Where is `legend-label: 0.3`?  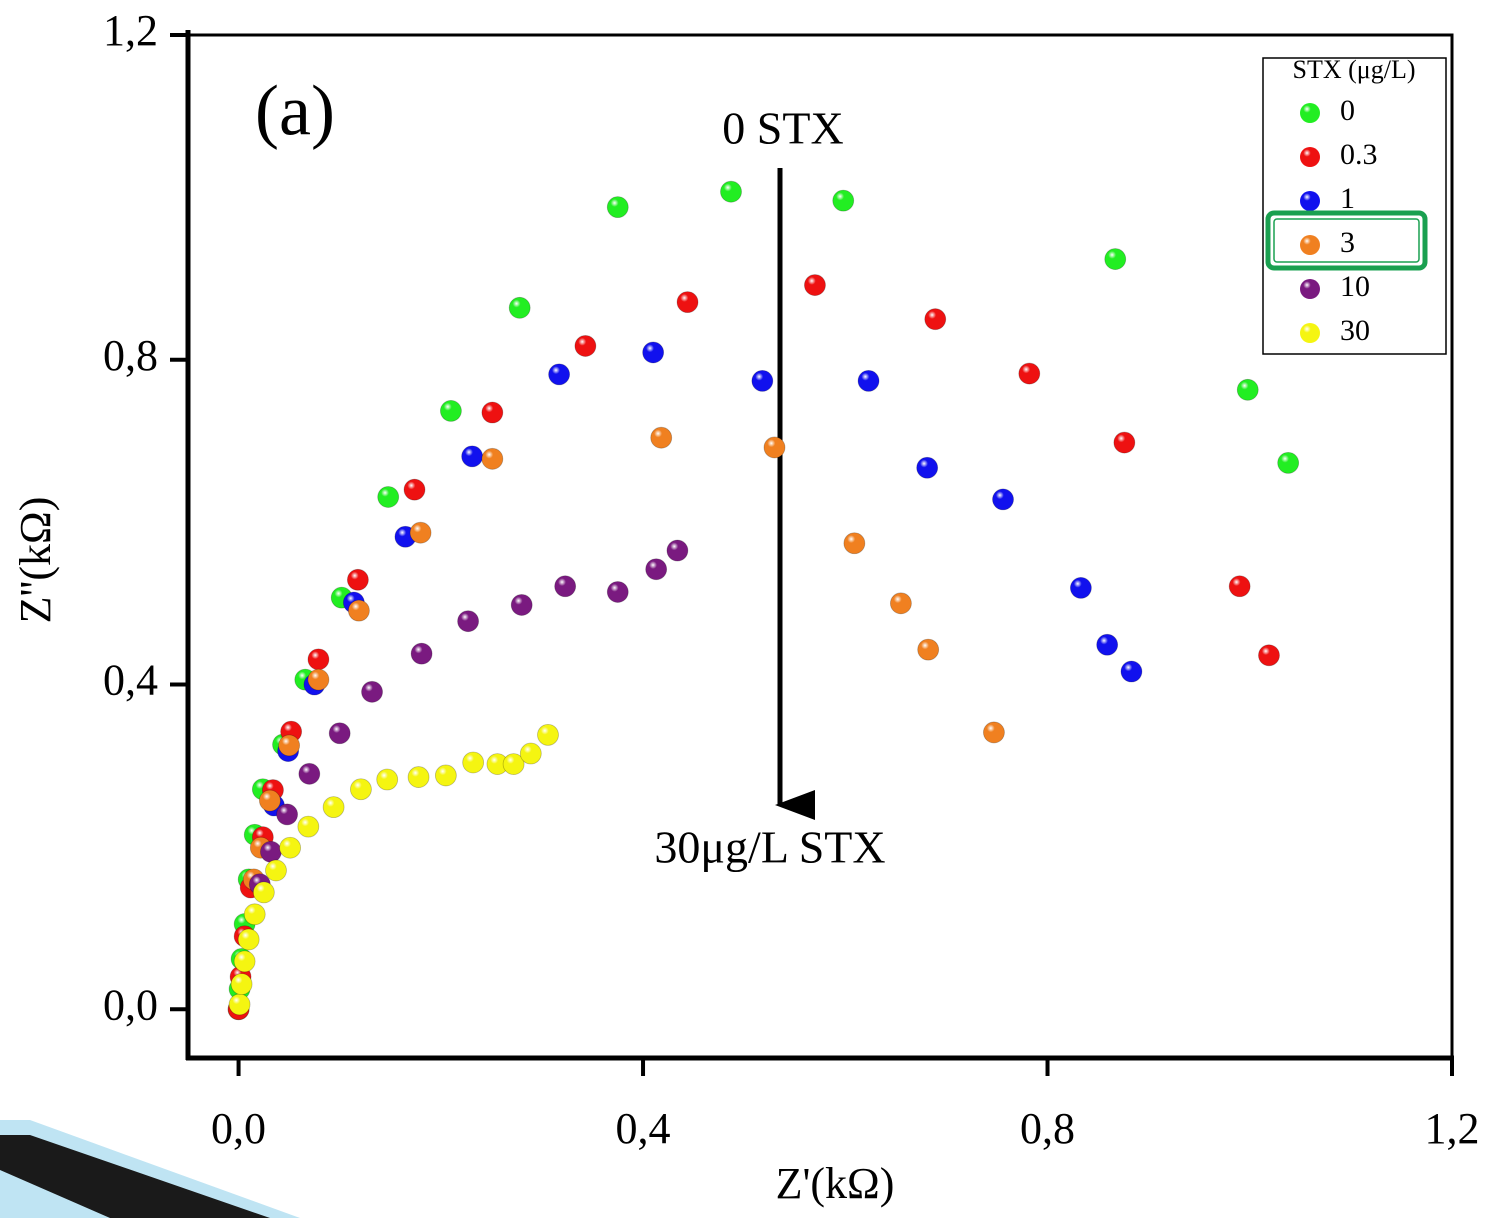
legend-label: 0.3 is located at coordinates (1359, 154).